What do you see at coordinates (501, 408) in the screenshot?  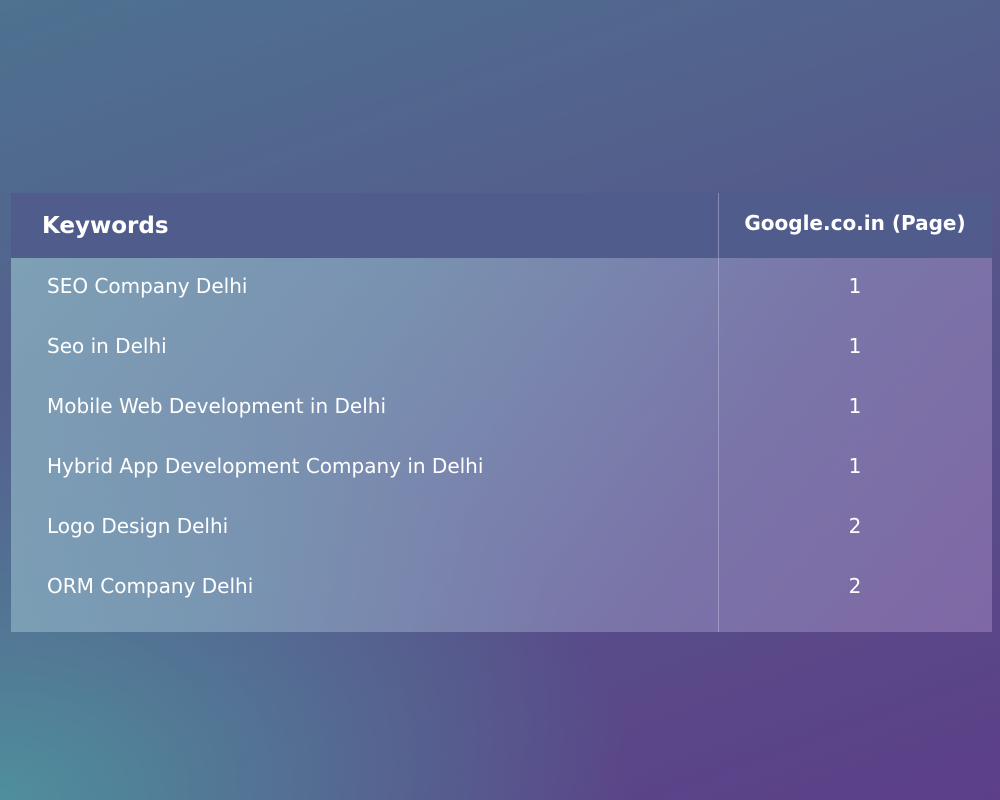 I see `table-row: Mobile Web Development in Delhi 1` at bounding box center [501, 408].